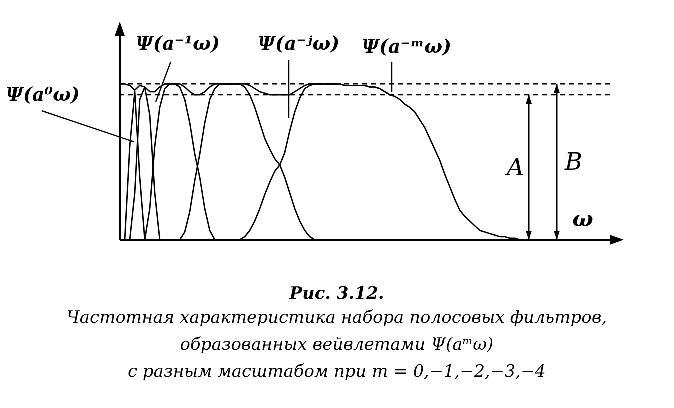  What do you see at coordinates (337, 318) in the screenshot?
I see `text: Частотная характеристика набора полосовых фильтров,` at bounding box center [337, 318].